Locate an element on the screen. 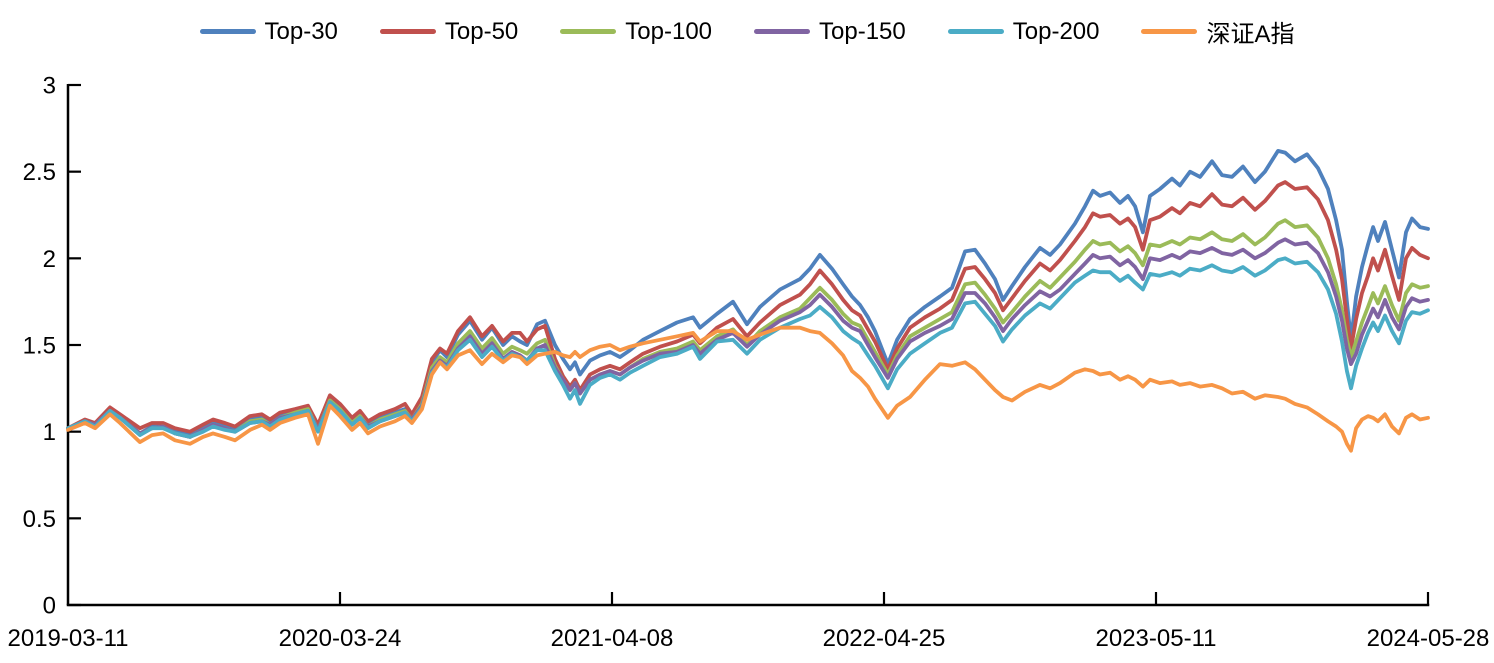 This screenshot has height=663, width=1494. legend-swatch-szse-a is located at coordinates (1169, 31).